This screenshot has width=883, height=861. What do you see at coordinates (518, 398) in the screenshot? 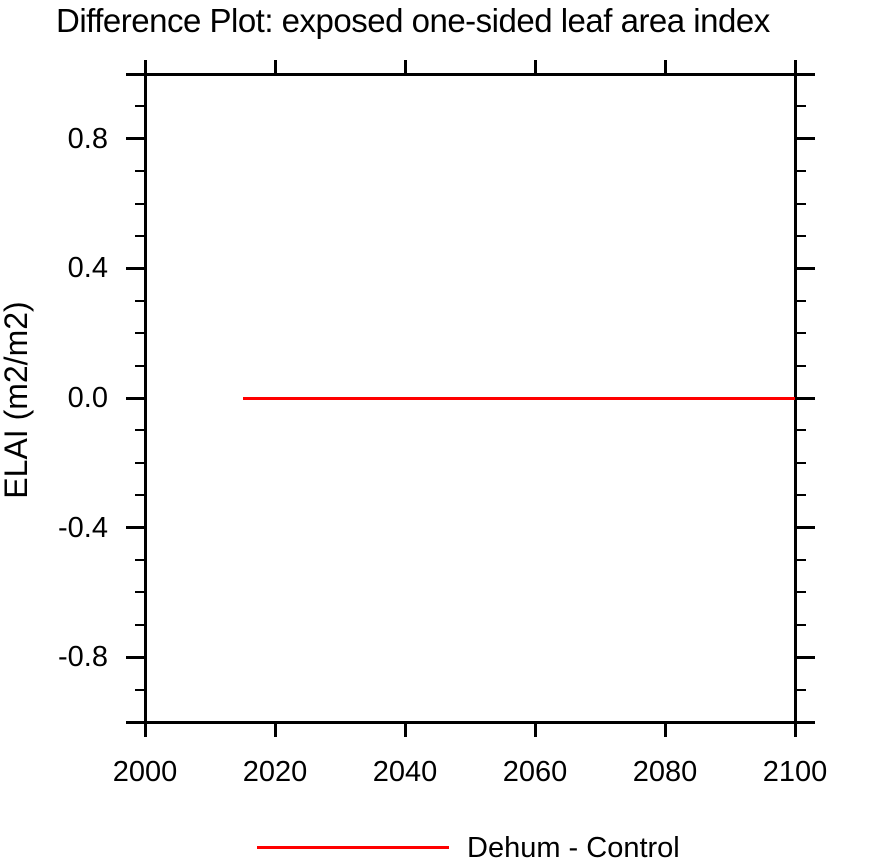
I see `series-line-dehum-control` at bounding box center [518, 398].